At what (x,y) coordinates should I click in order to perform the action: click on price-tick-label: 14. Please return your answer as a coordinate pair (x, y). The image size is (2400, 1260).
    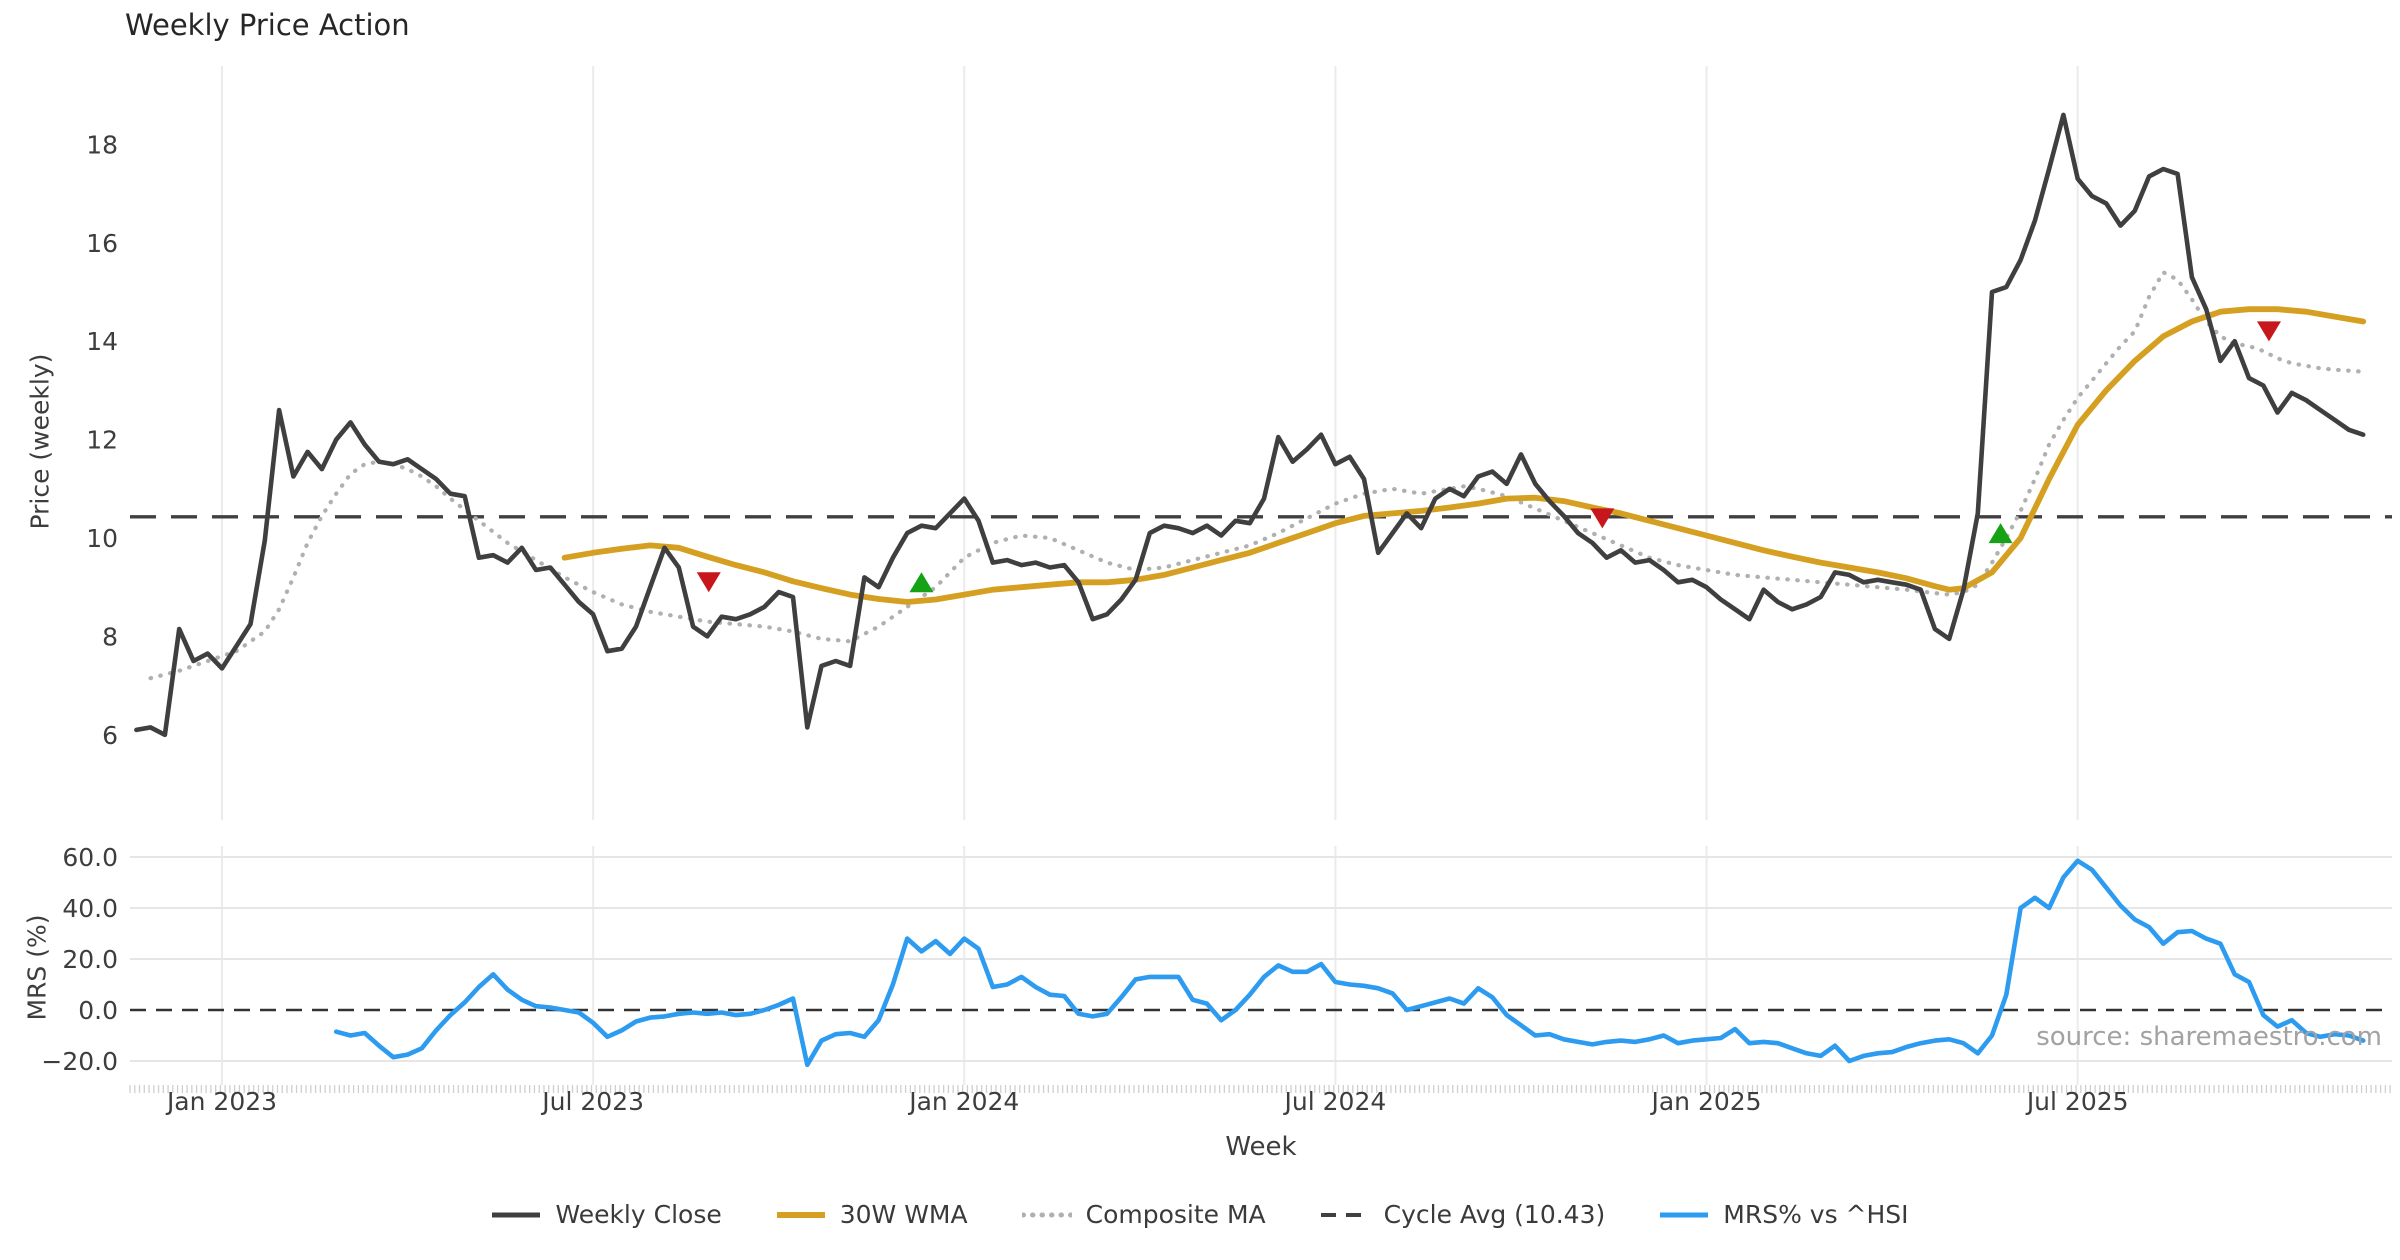
    Looking at the image, I should click on (102, 341).